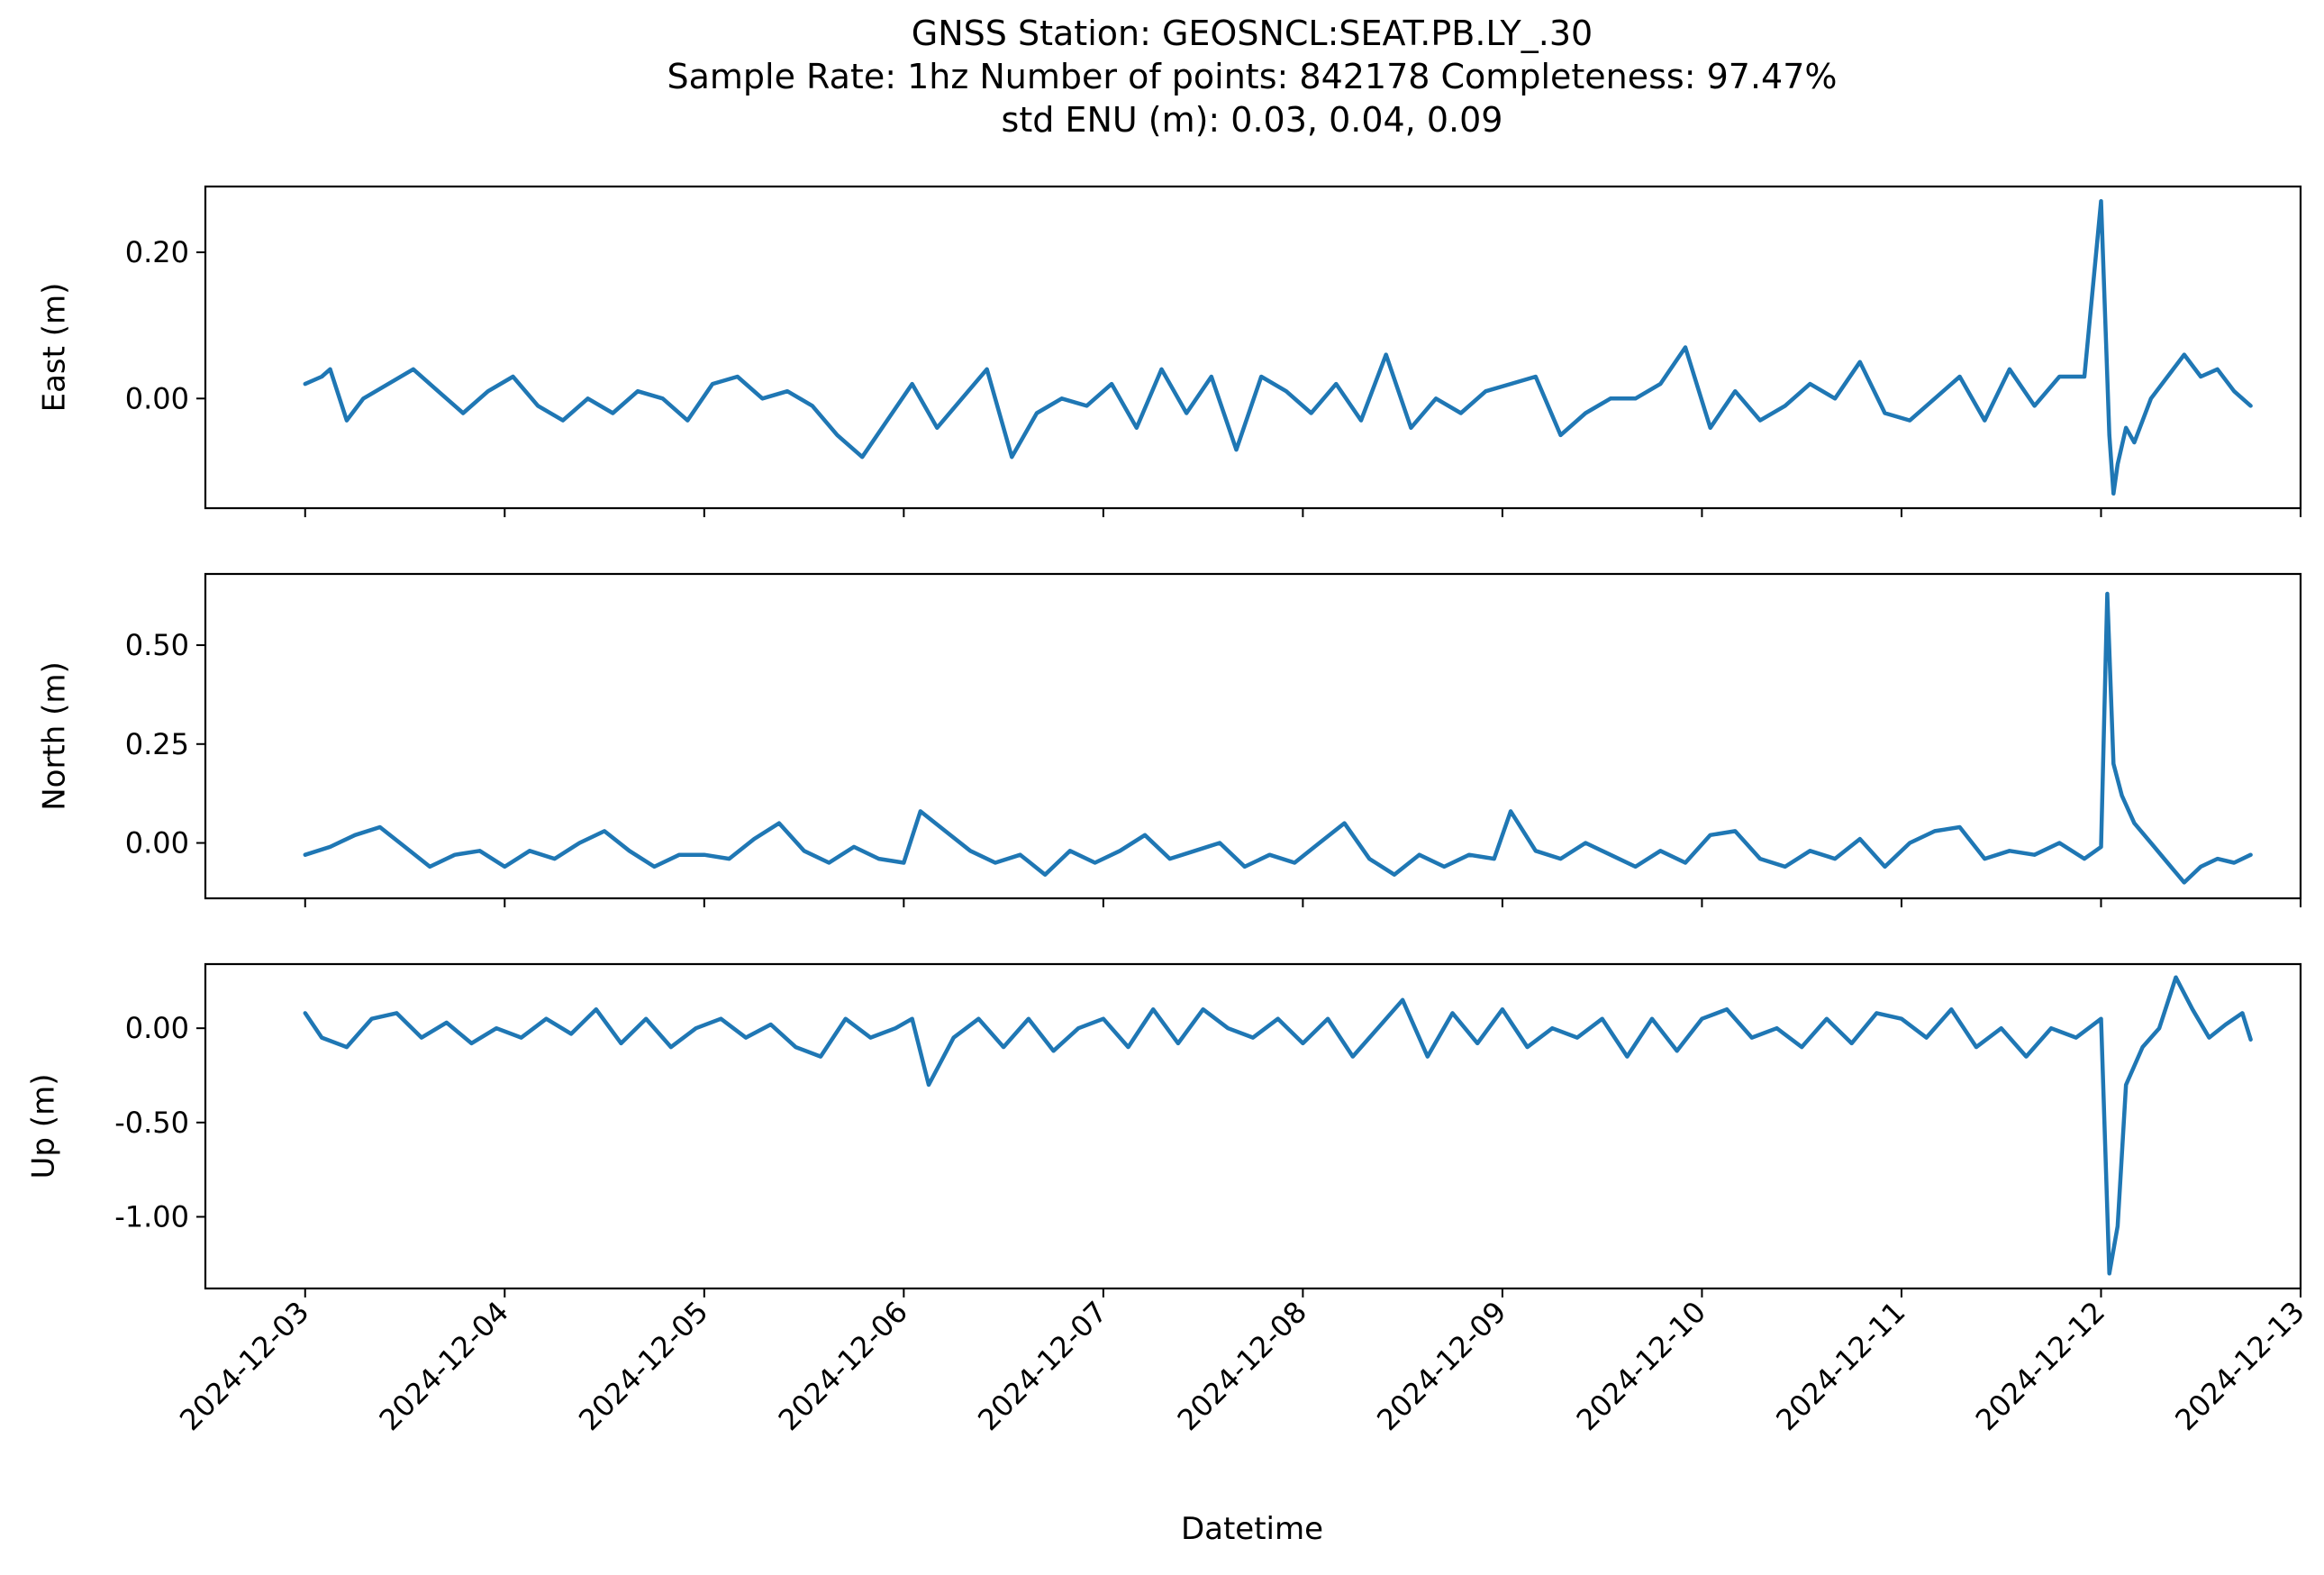 Image resolution: width=2324 pixels, height=1575 pixels. I want to click on up-y-axis-label: Up (m), so click(44, 1126).